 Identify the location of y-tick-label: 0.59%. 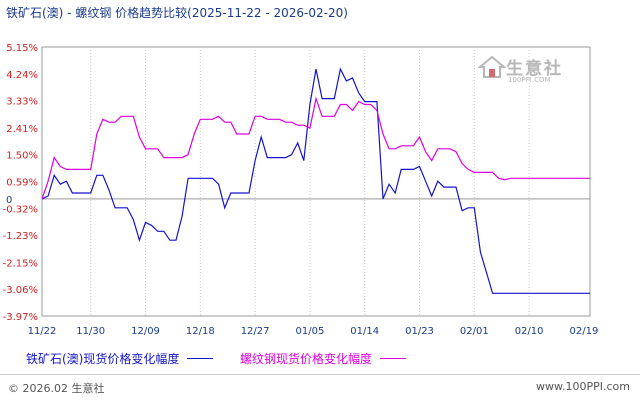
(22, 183).